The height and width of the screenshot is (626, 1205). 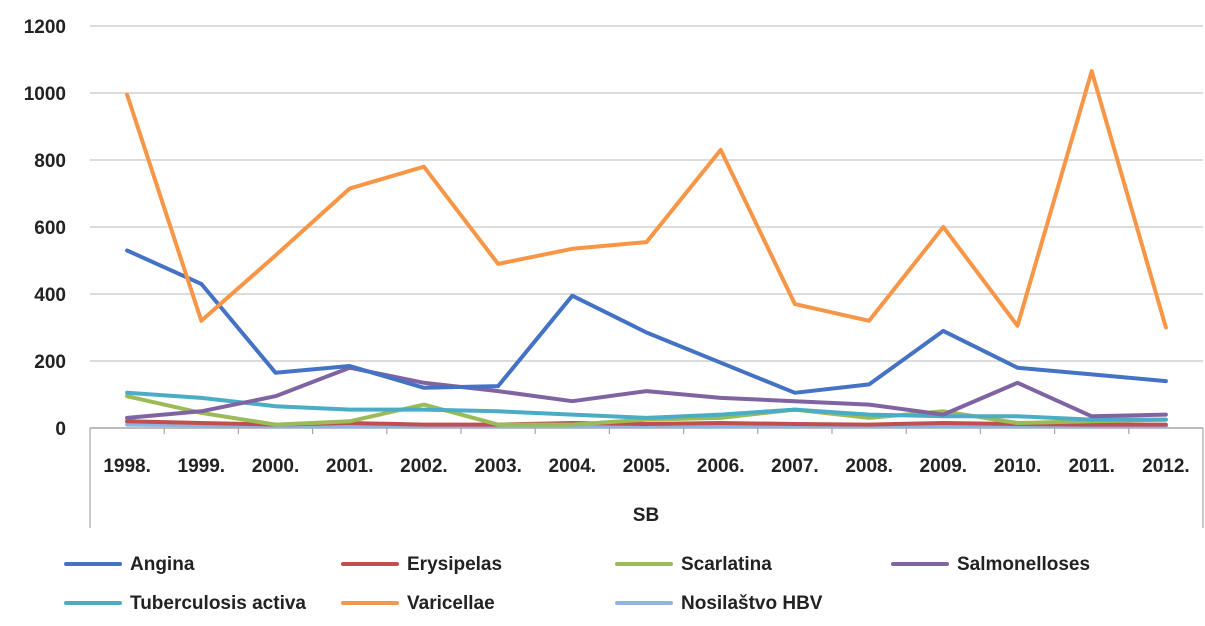 What do you see at coordinates (424, 466) in the screenshot?
I see `x-tick-label: 2002.` at bounding box center [424, 466].